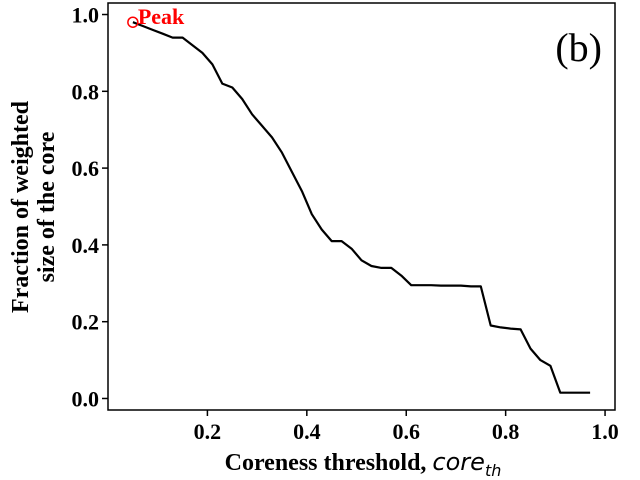 This screenshot has height=480, width=640. Describe the element at coordinates (208, 431) in the screenshot. I see `x-tick-label: 0.2` at that location.